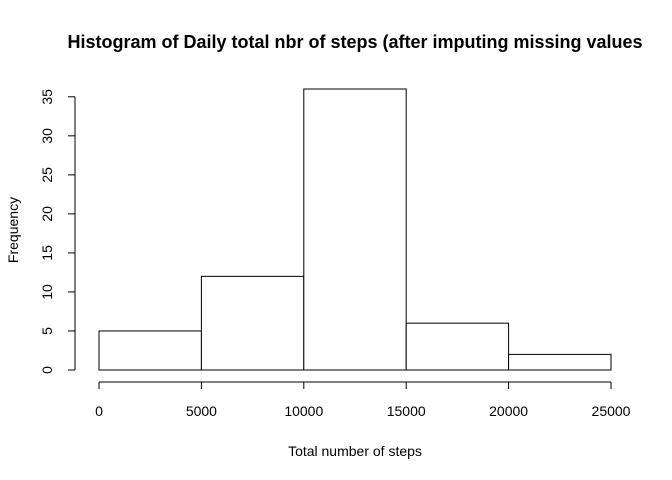  Describe the element at coordinates (611, 411) in the screenshot. I see `x-tick-label-5: 25000` at that location.